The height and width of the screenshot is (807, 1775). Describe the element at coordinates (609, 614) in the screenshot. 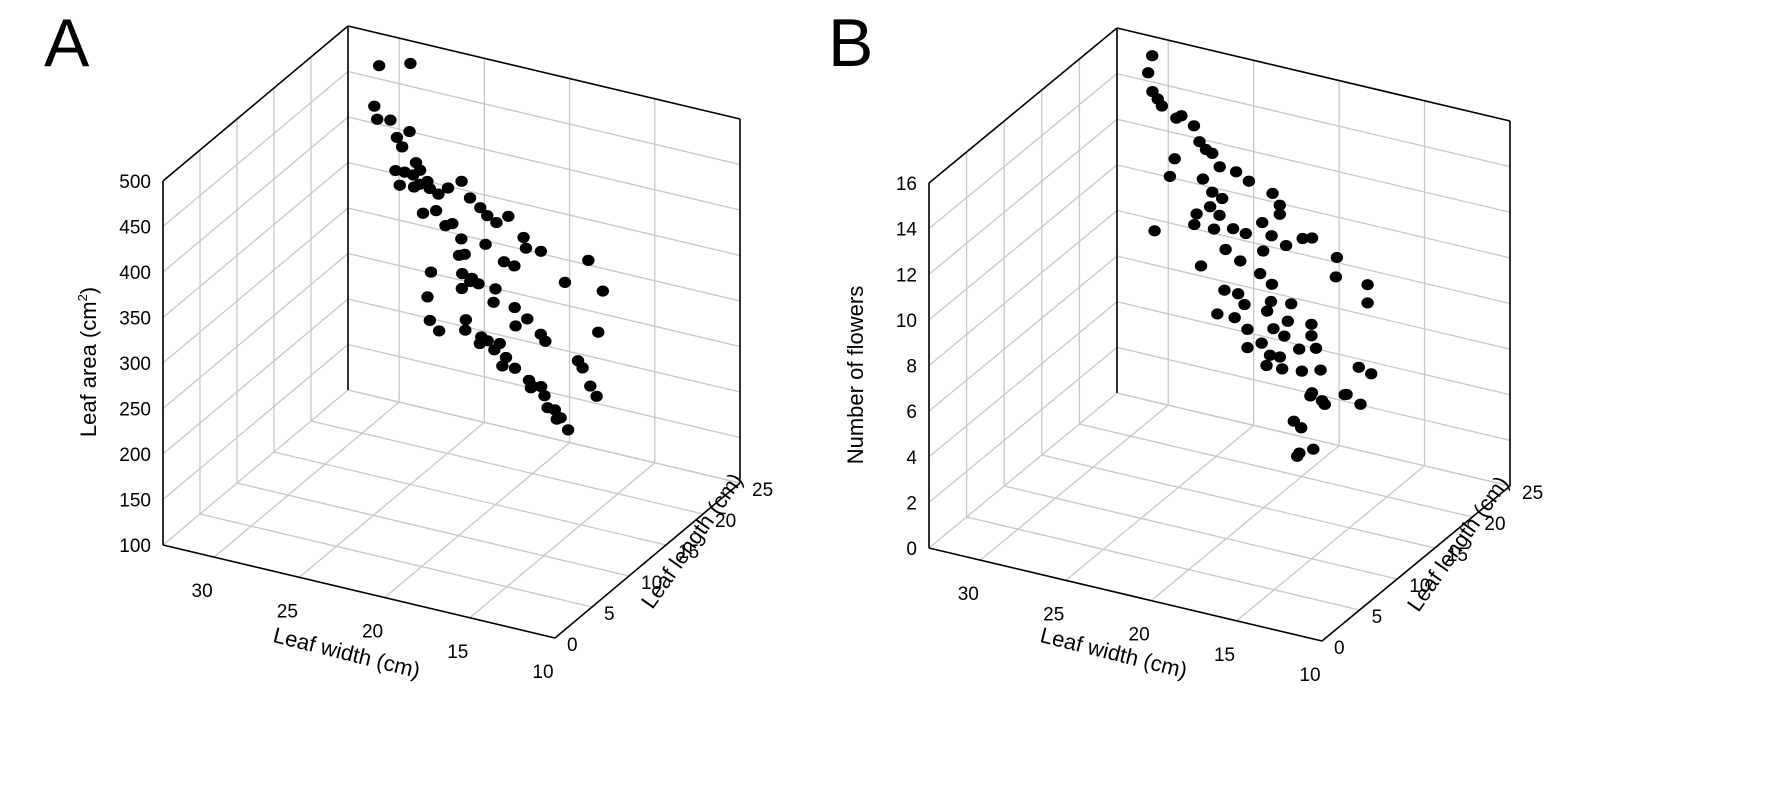

I see `chart-a-y-tick-label: 5` at that location.